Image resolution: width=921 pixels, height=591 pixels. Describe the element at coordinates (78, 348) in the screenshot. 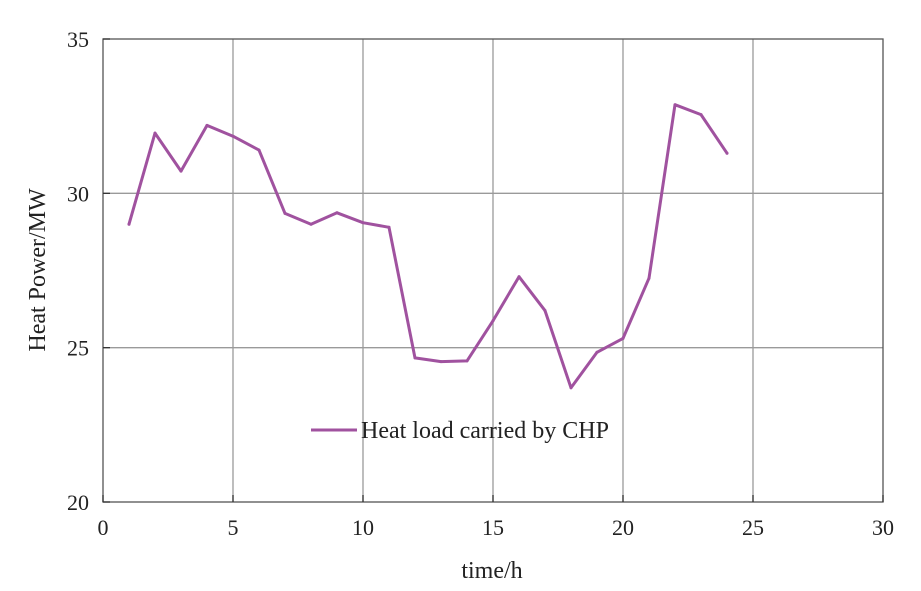

I see `y-tick-label: 25` at that location.